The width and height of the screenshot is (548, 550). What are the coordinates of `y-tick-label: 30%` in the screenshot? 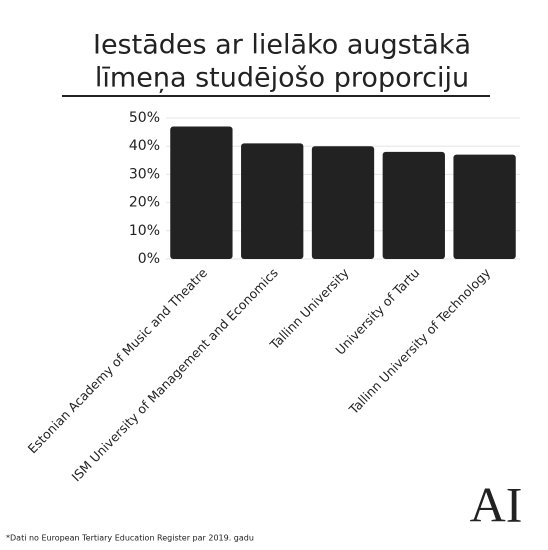 It's located at (144, 174).